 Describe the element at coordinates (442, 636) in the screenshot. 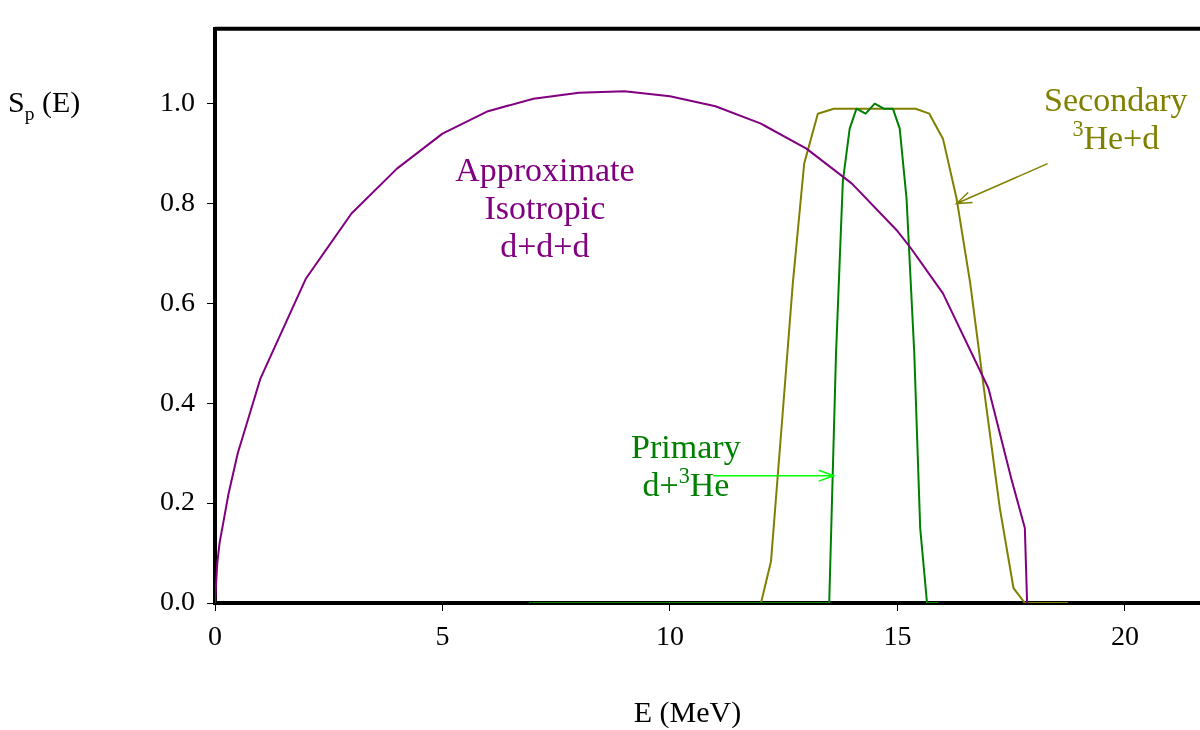

I see `x-tick-label: 5` at that location.